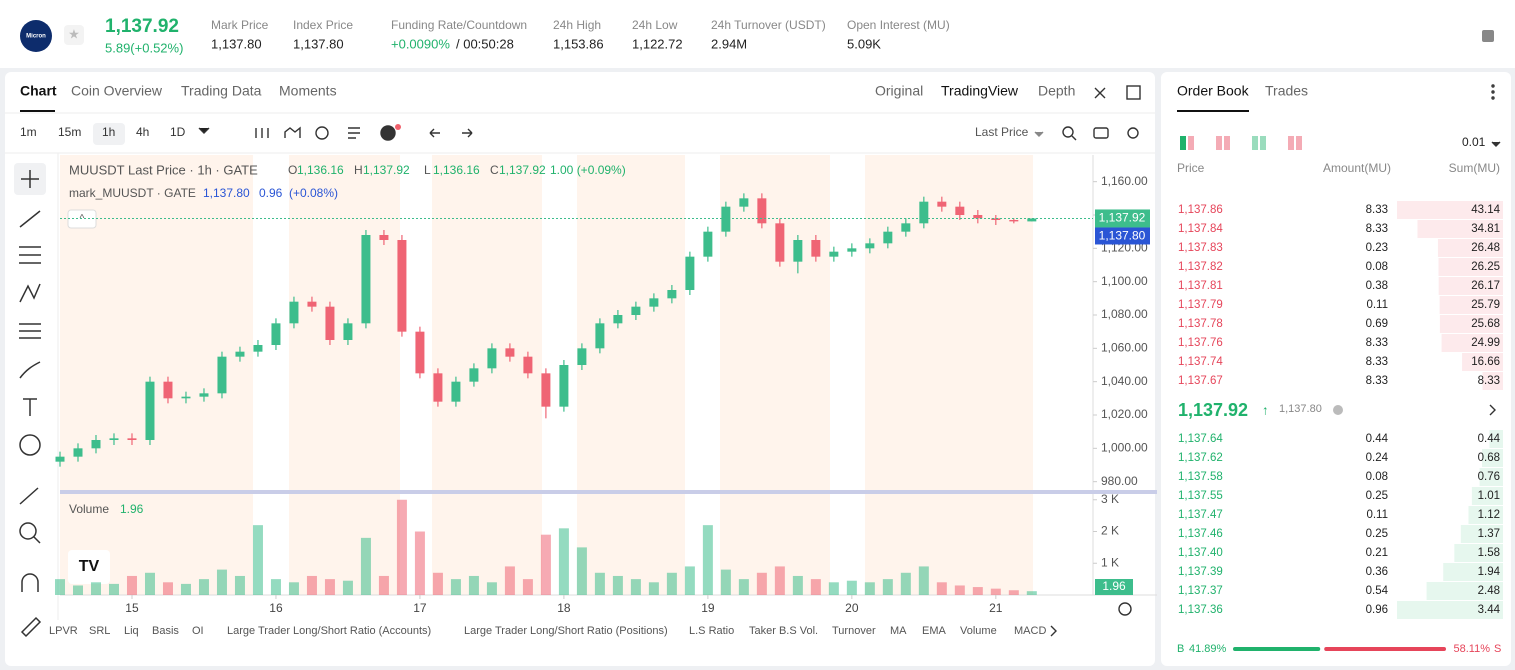  I want to click on indicator: LPVR, so click(63, 631).